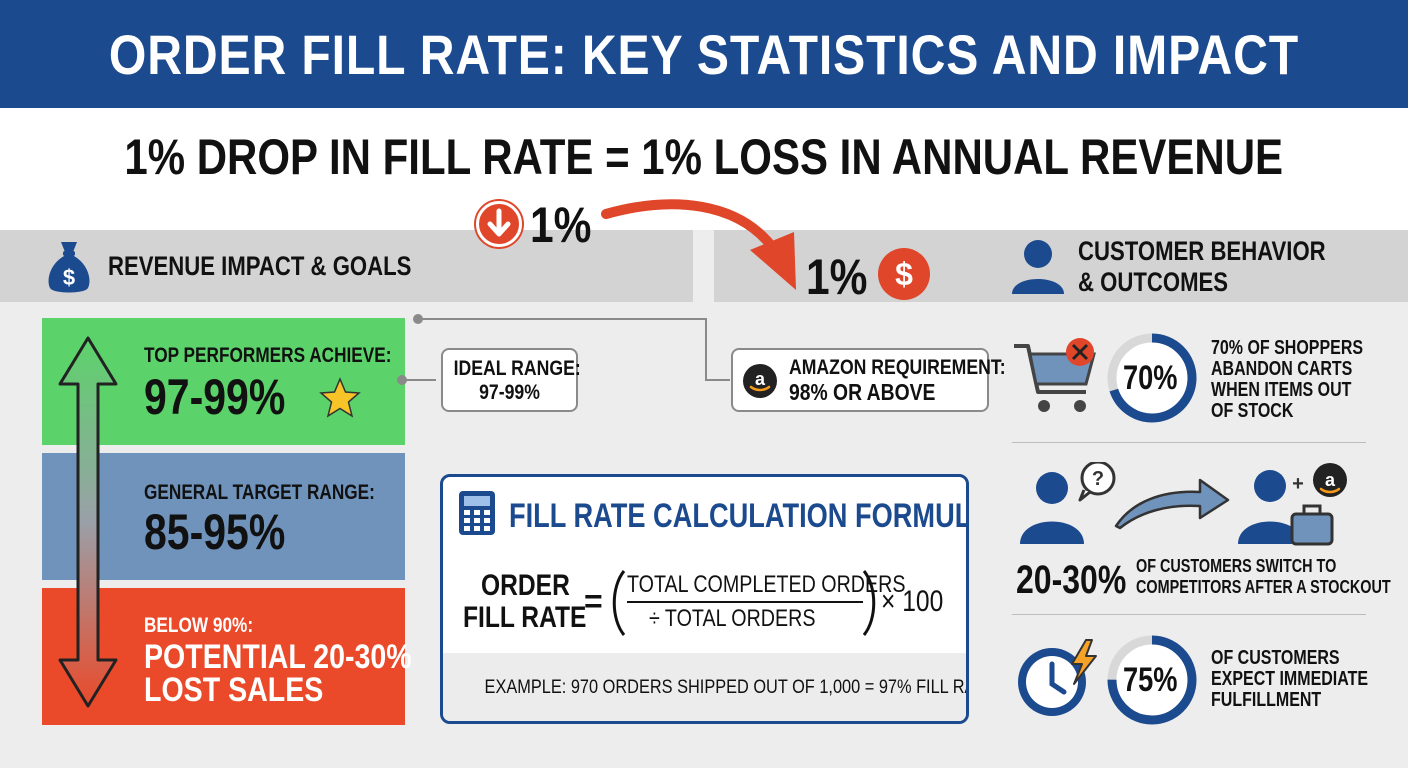 The image size is (1408, 768). What do you see at coordinates (340, 397) in the screenshot?
I see `star-icon` at bounding box center [340, 397].